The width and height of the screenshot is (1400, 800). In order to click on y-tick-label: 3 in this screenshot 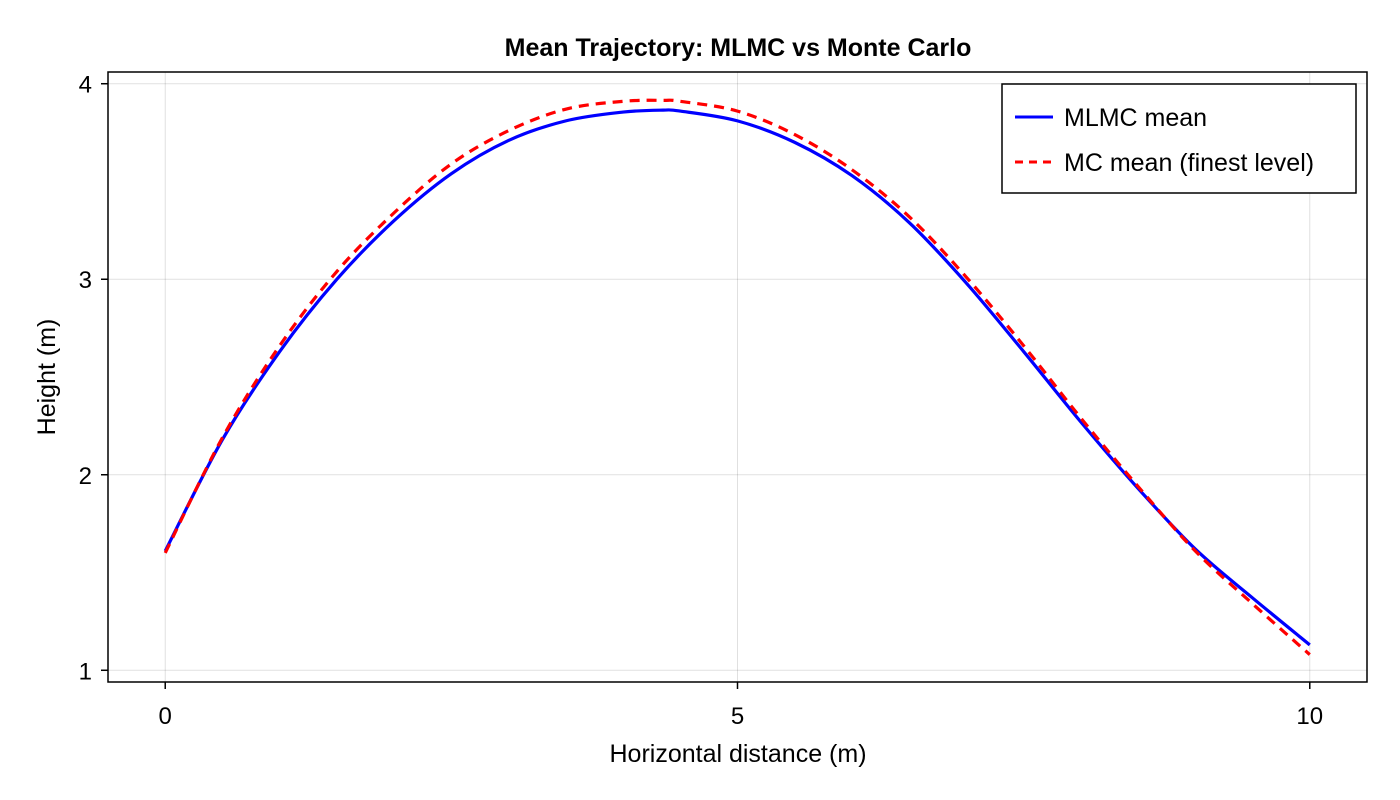, I will do `click(85, 280)`.